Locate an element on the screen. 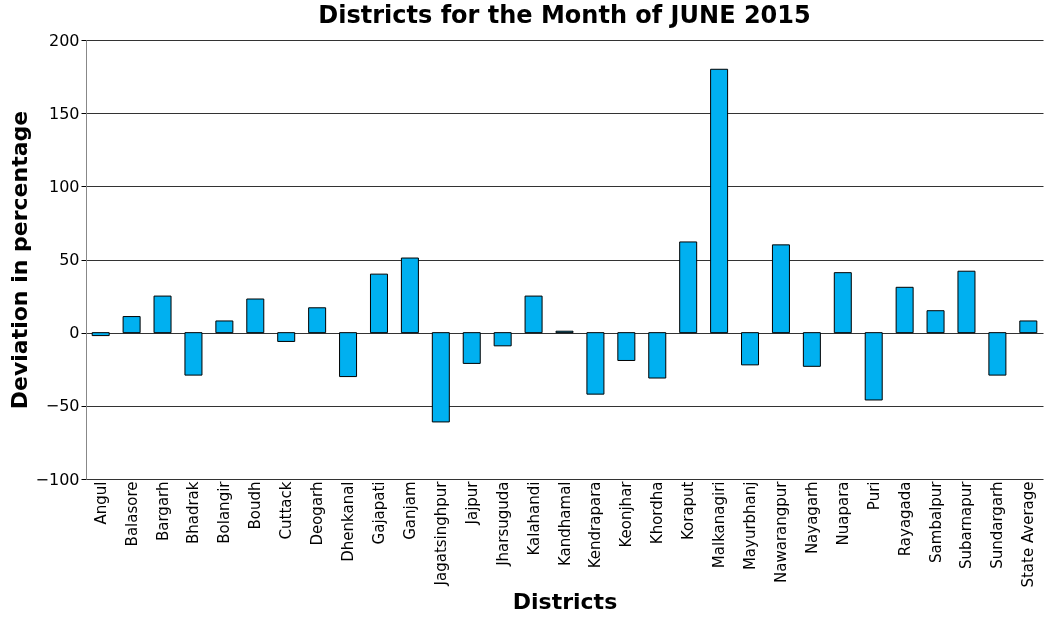 The image size is (1047, 617). x-tick-label: Gajapati is located at coordinates (378, 513).